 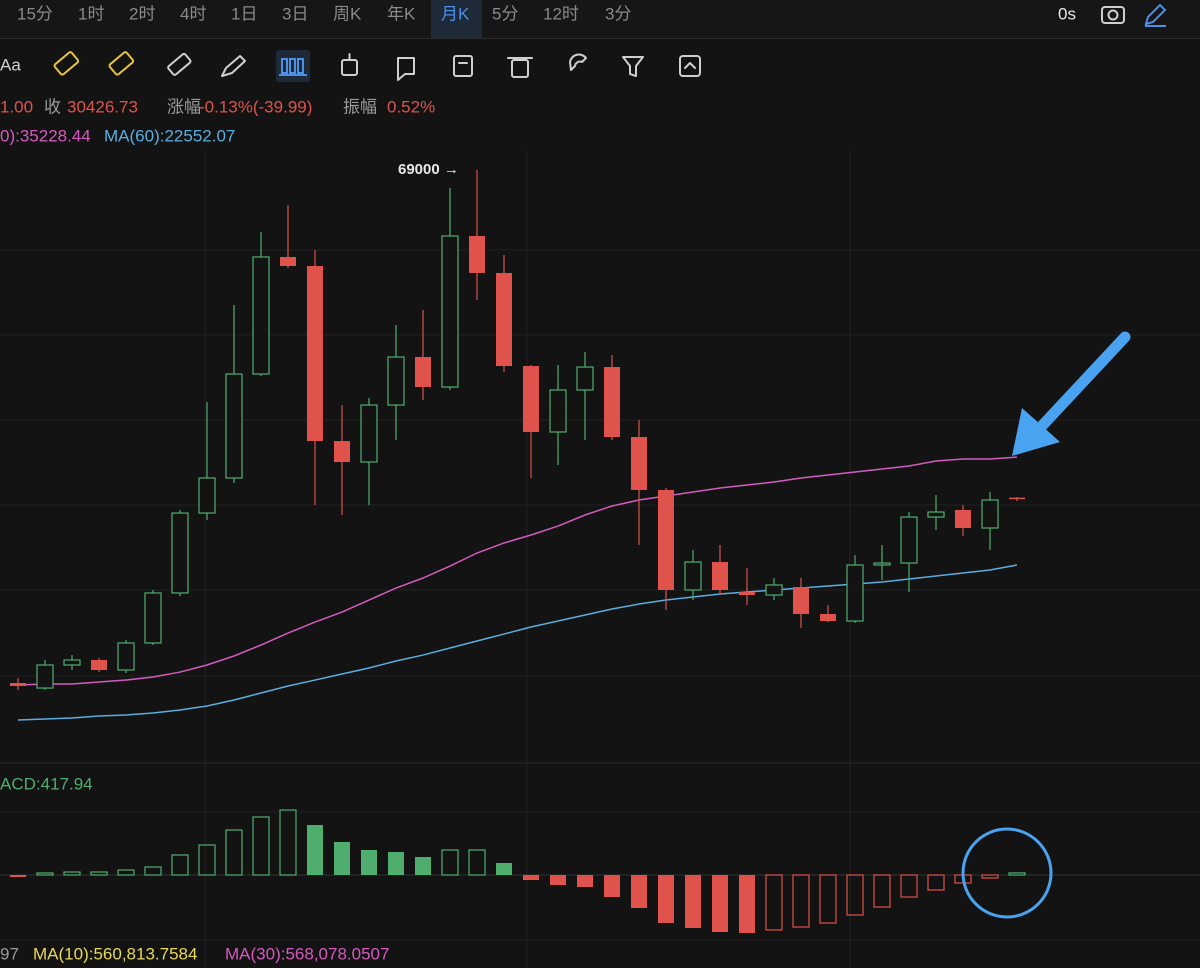 I want to click on amplitude-label: 振幅, so click(x=360, y=106).